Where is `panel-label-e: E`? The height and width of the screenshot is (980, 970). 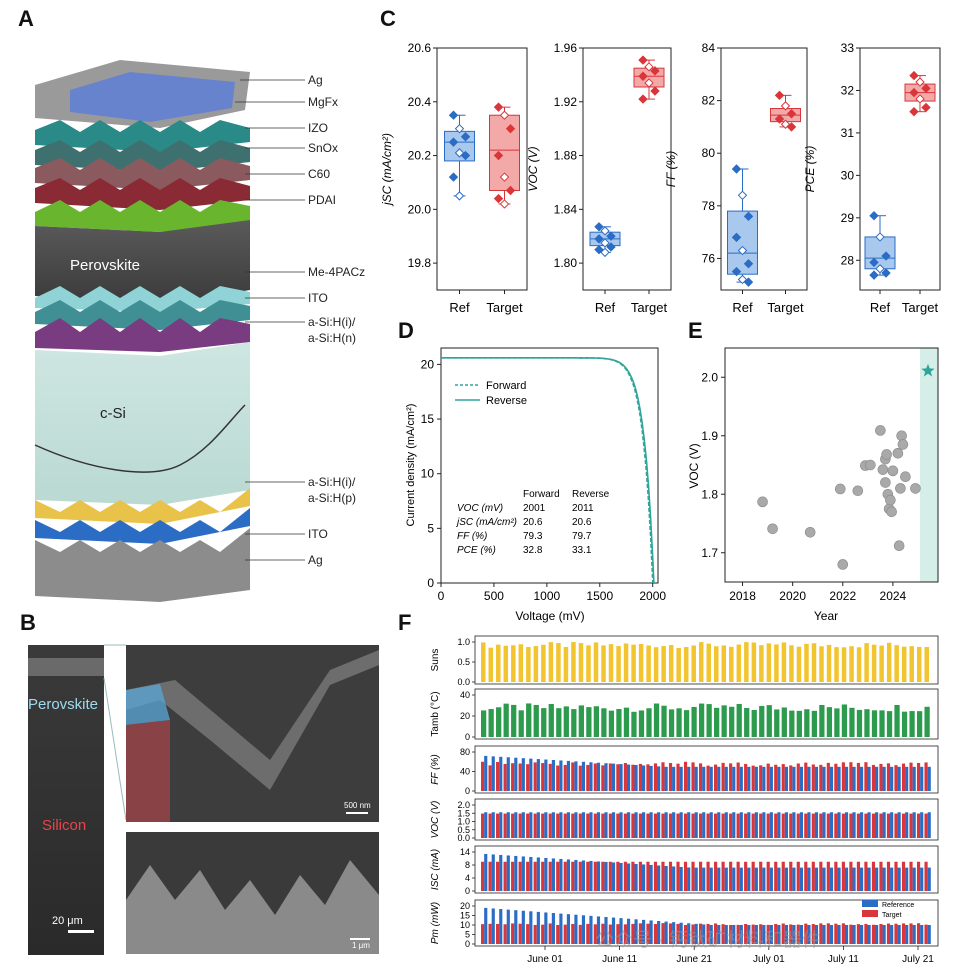 panel-label-e: E is located at coordinates (695, 330).